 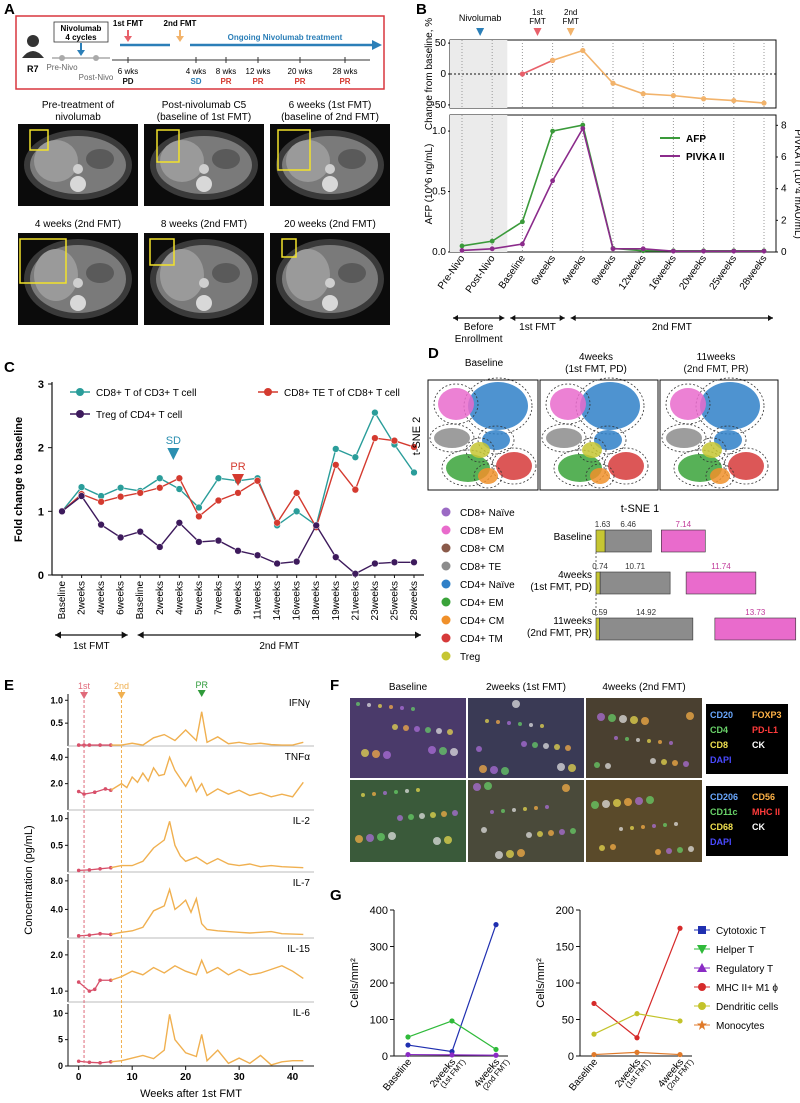 What do you see at coordinates (128, 39) in the screenshot?
I see `fmt1-arrowhead` at bounding box center [128, 39].